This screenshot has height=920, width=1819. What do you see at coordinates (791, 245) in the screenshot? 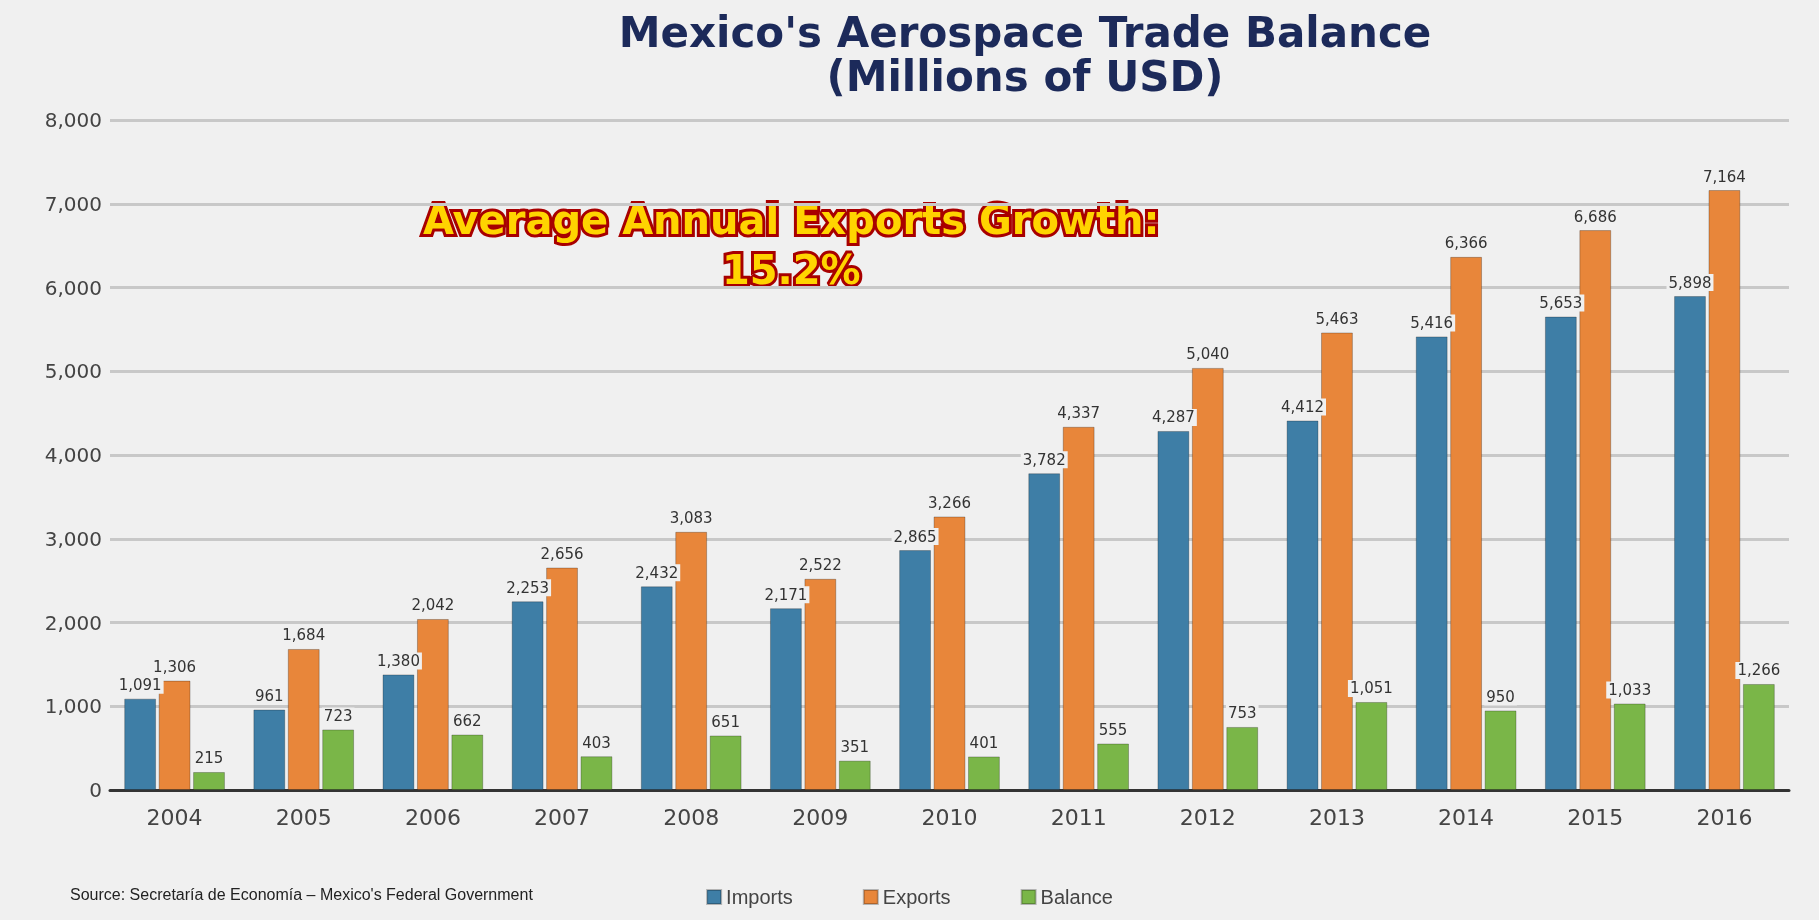
I see `annotation: Average Annual Exports Growth: 15.2%` at bounding box center [791, 245].